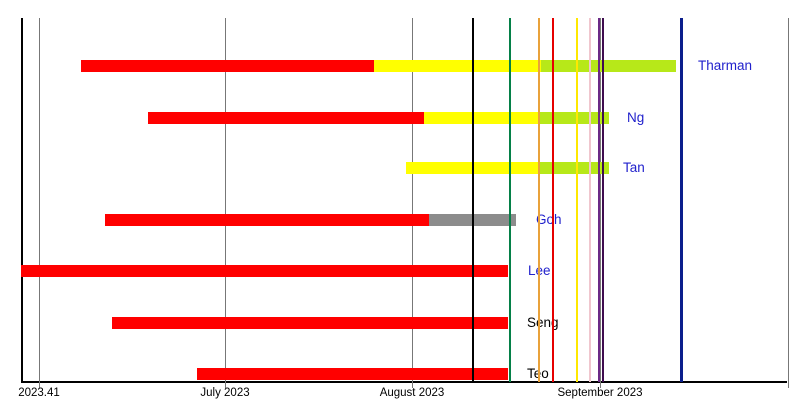 Image resolution: width=800 pixels, height=400 pixels. Describe the element at coordinates (603, 200) in the screenshot. I see `dark-purple-event-line` at that location.